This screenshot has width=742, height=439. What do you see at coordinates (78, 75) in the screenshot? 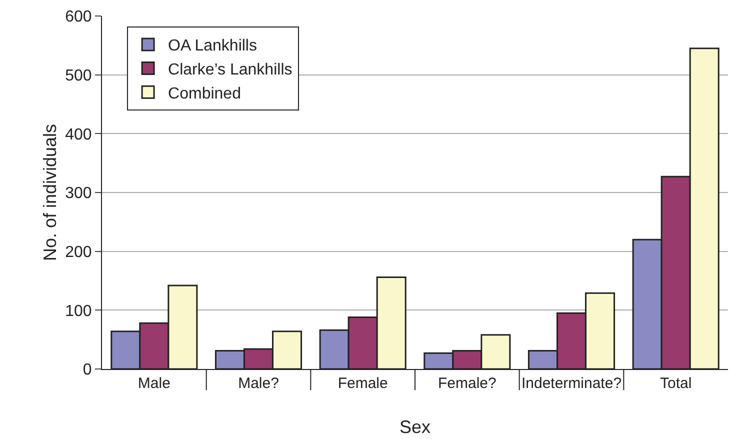
I see `y-tick-label: 500` at bounding box center [78, 75].